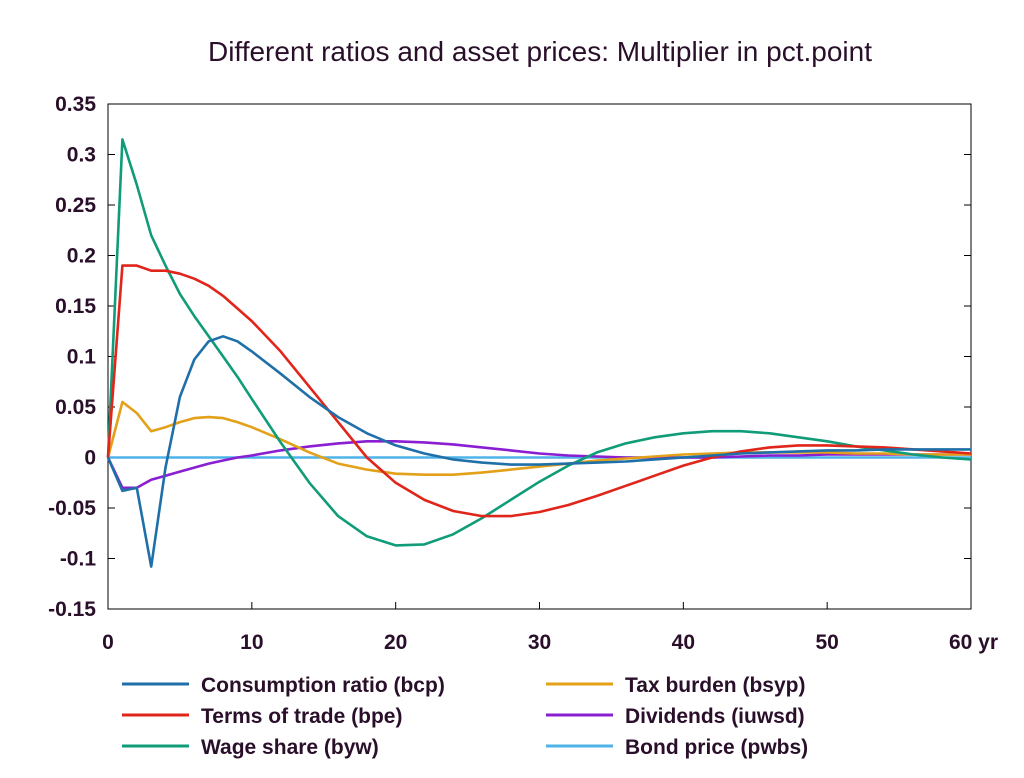  What do you see at coordinates (395, 642) in the screenshot?
I see `x-tick-label: 20` at bounding box center [395, 642].